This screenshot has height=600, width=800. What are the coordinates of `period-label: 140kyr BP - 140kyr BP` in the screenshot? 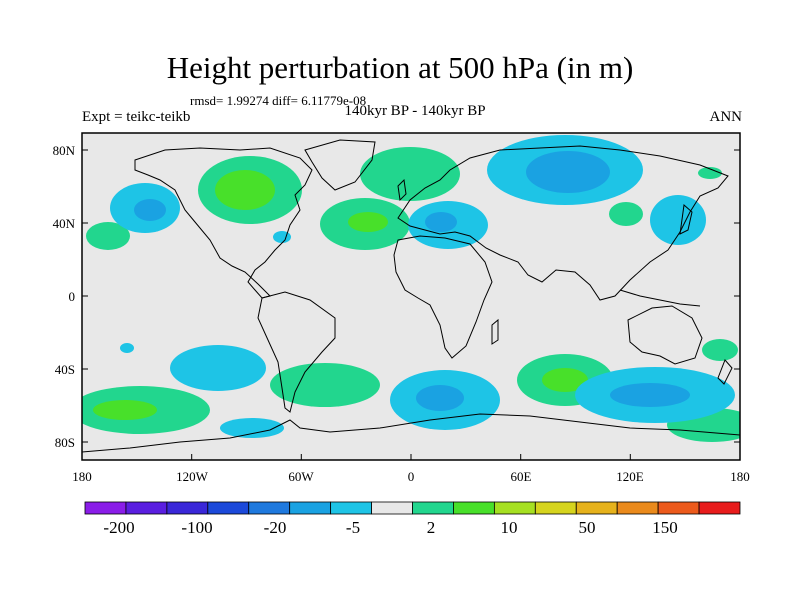 It's located at (415, 111).